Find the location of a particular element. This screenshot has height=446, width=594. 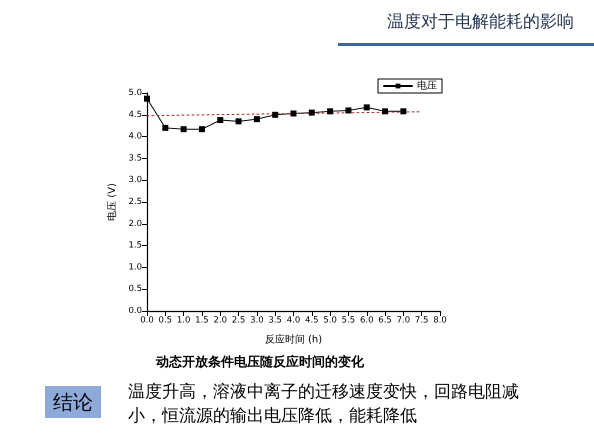

x-tick-label: 3.0 is located at coordinates (257, 321).